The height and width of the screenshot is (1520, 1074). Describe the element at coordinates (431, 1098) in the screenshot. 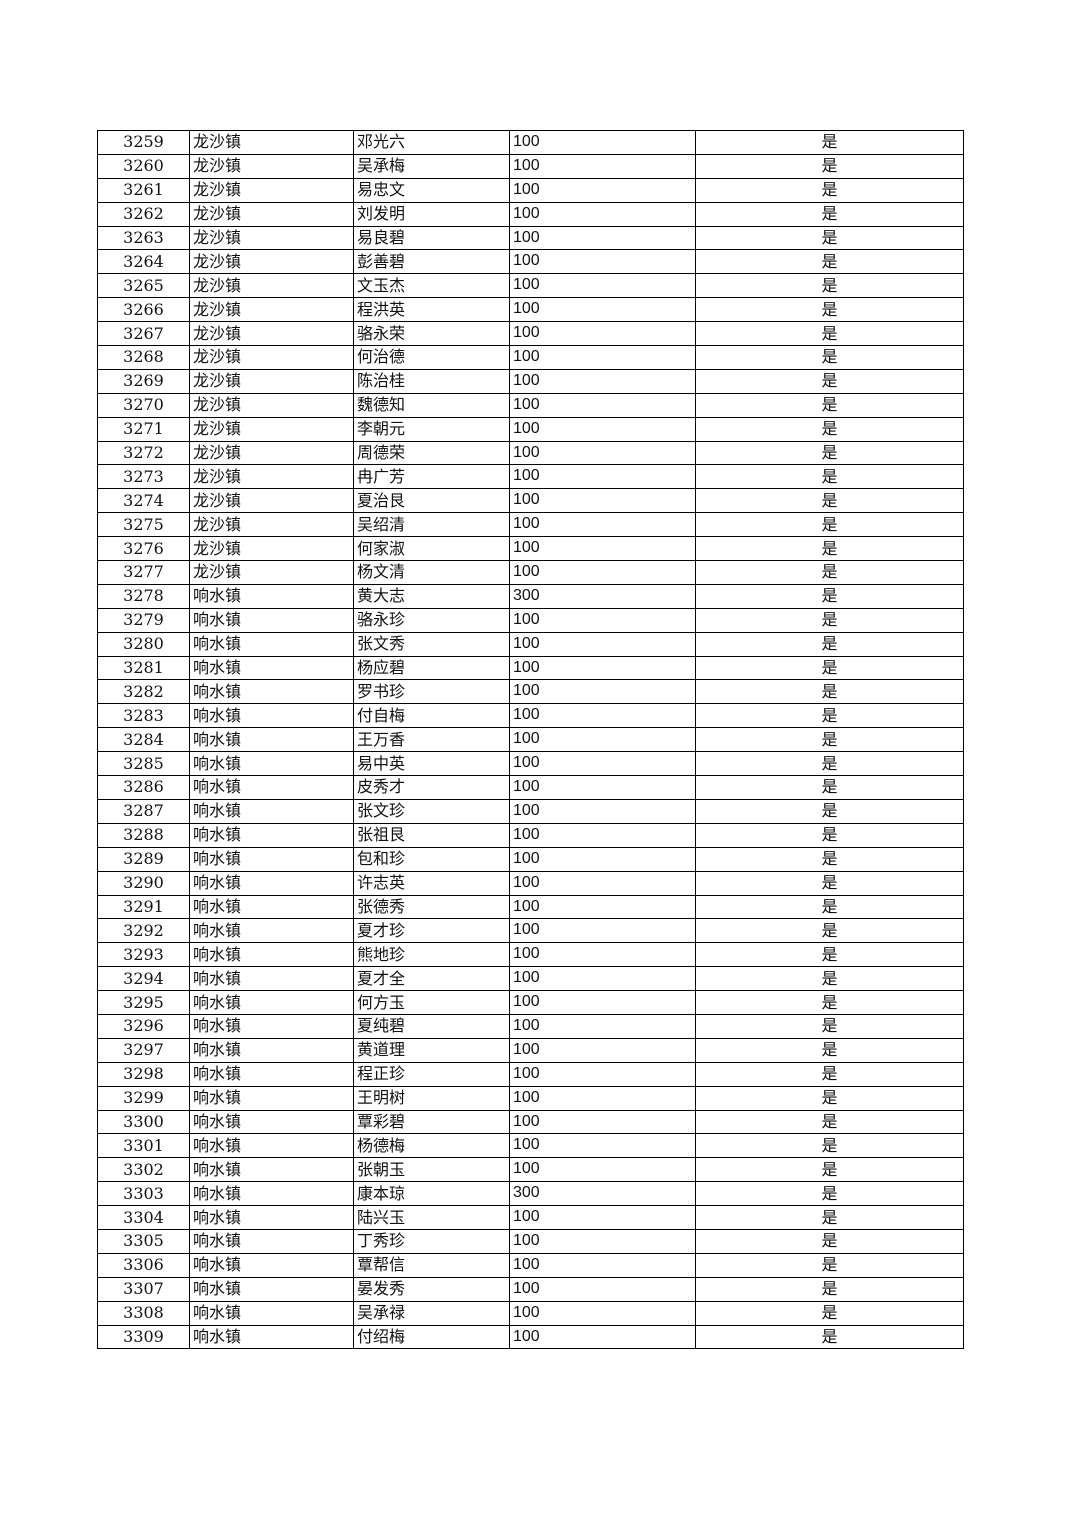

I see `name-cell: 王明树` at that location.